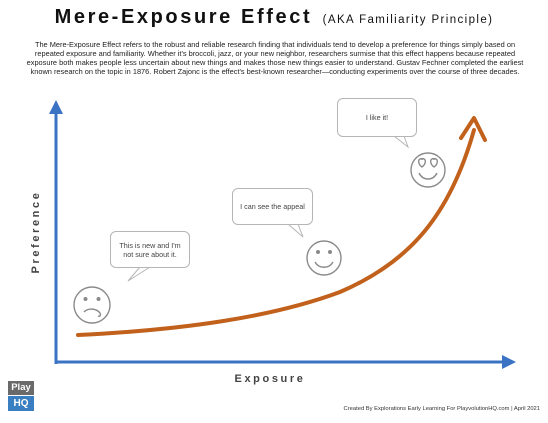  What do you see at coordinates (509, 362) in the screenshot?
I see `x-axis-arrowhead` at bounding box center [509, 362].